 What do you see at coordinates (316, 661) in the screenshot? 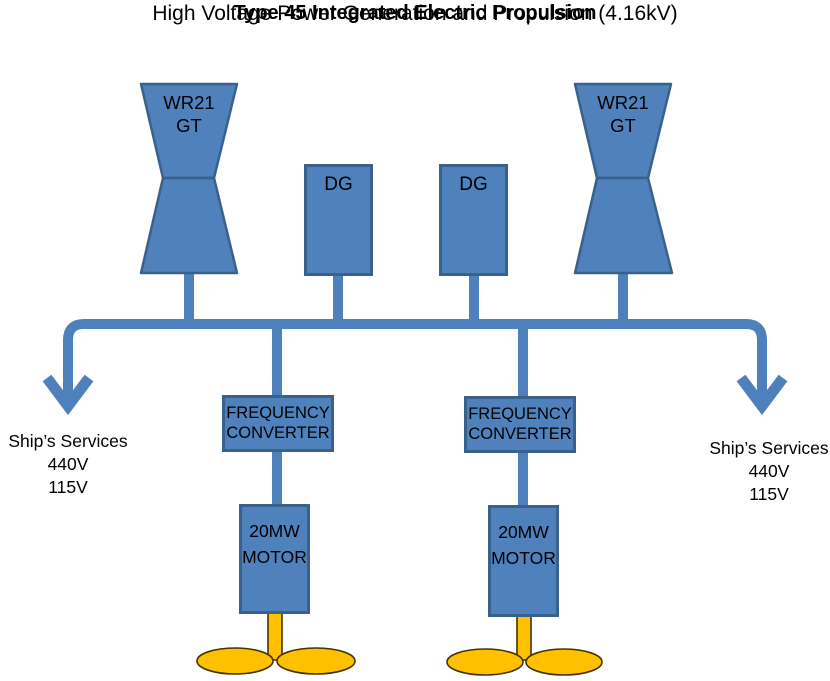
I see `propeller-left-blade-b` at bounding box center [316, 661].